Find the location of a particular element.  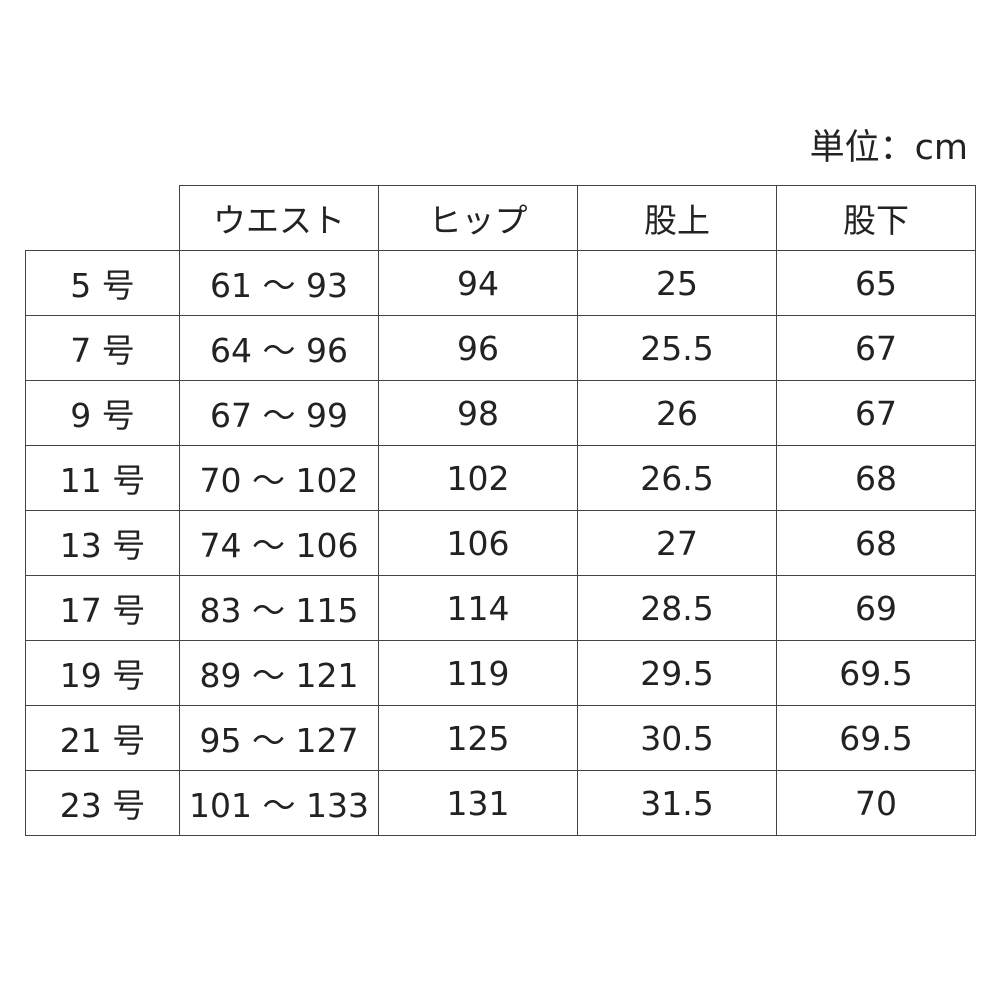

table-cell: 96 is located at coordinates (478, 348).